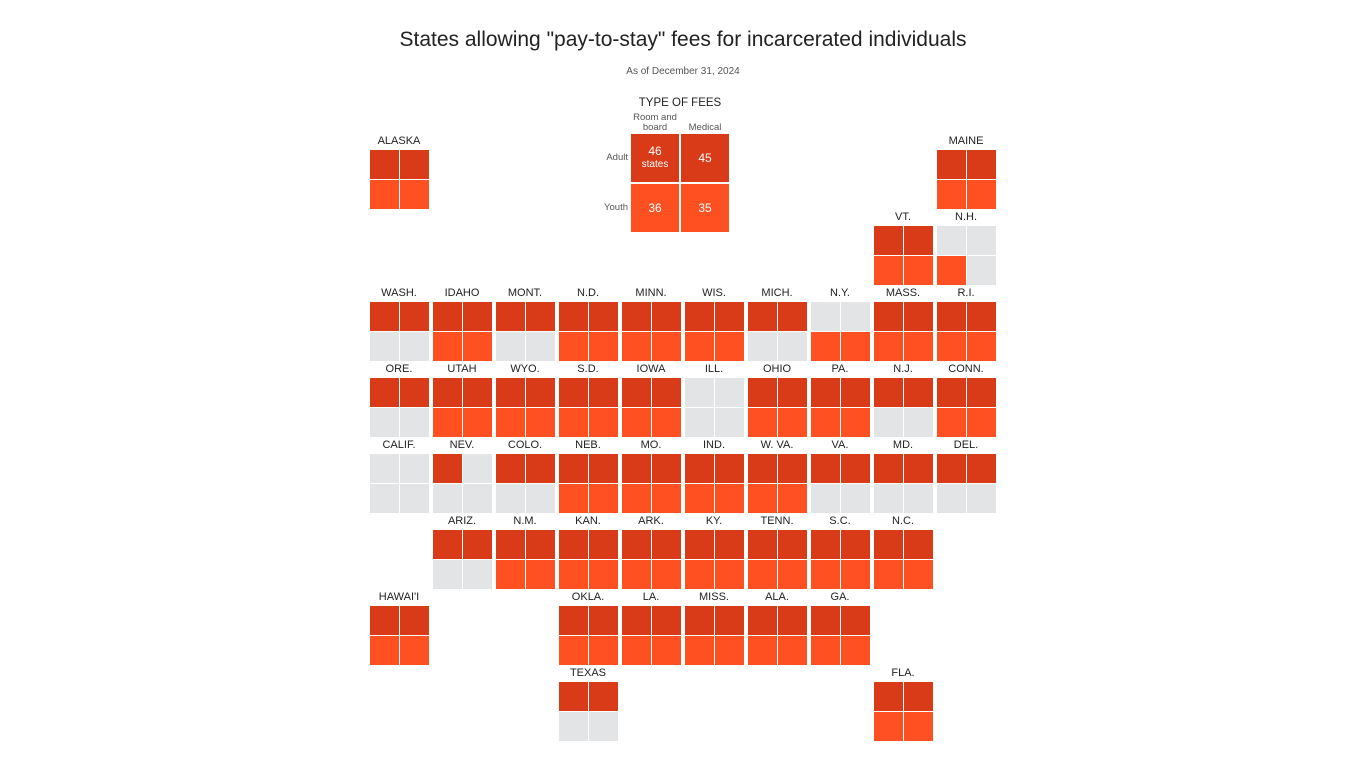 The height and width of the screenshot is (768, 1366). What do you see at coordinates (588, 597) in the screenshot?
I see `state-label: OKLA.` at bounding box center [588, 597].